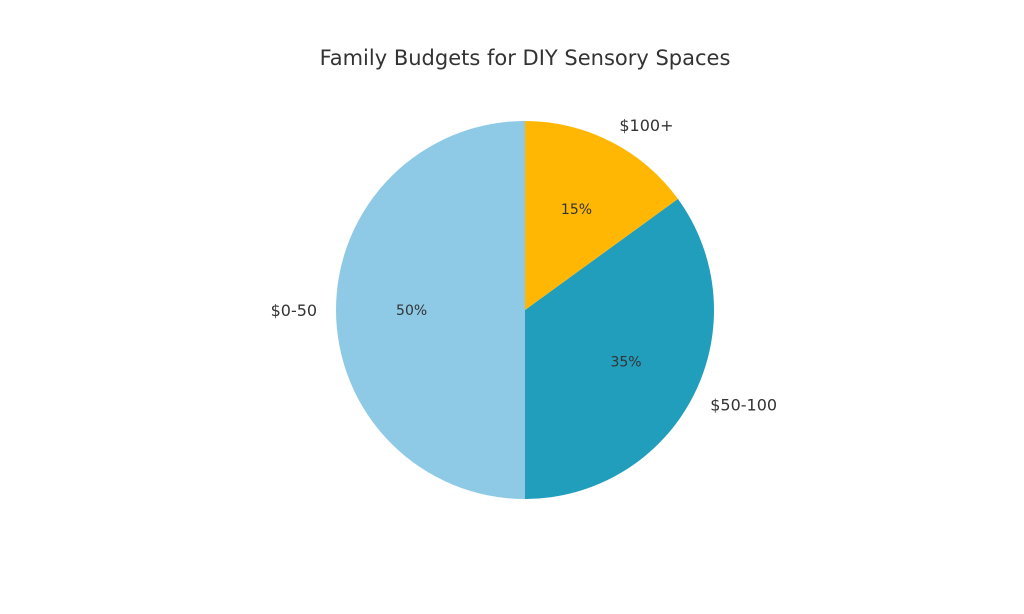  Describe the element at coordinates (646, 125) in the screenshot. I see `slice-label: $100+` at that location.